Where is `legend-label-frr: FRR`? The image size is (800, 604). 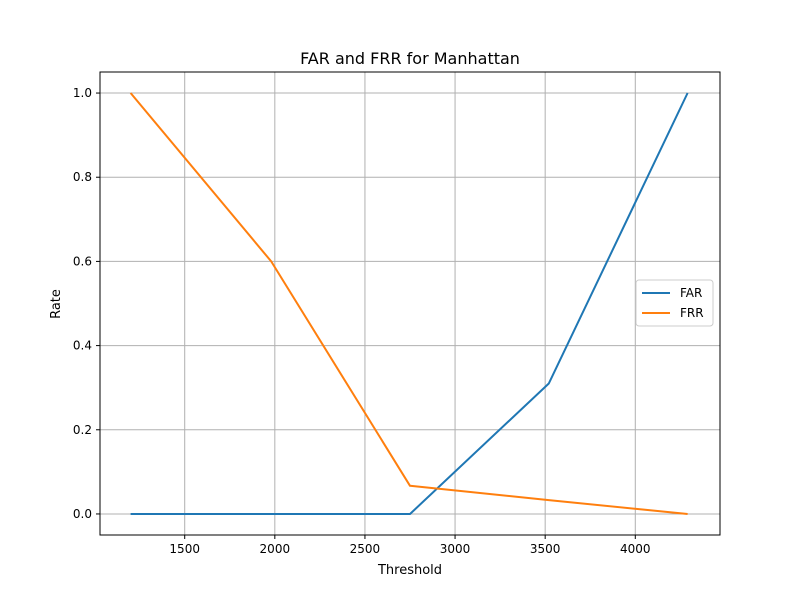
legend-label-frr: FRR is located at coordinates (692, 313).